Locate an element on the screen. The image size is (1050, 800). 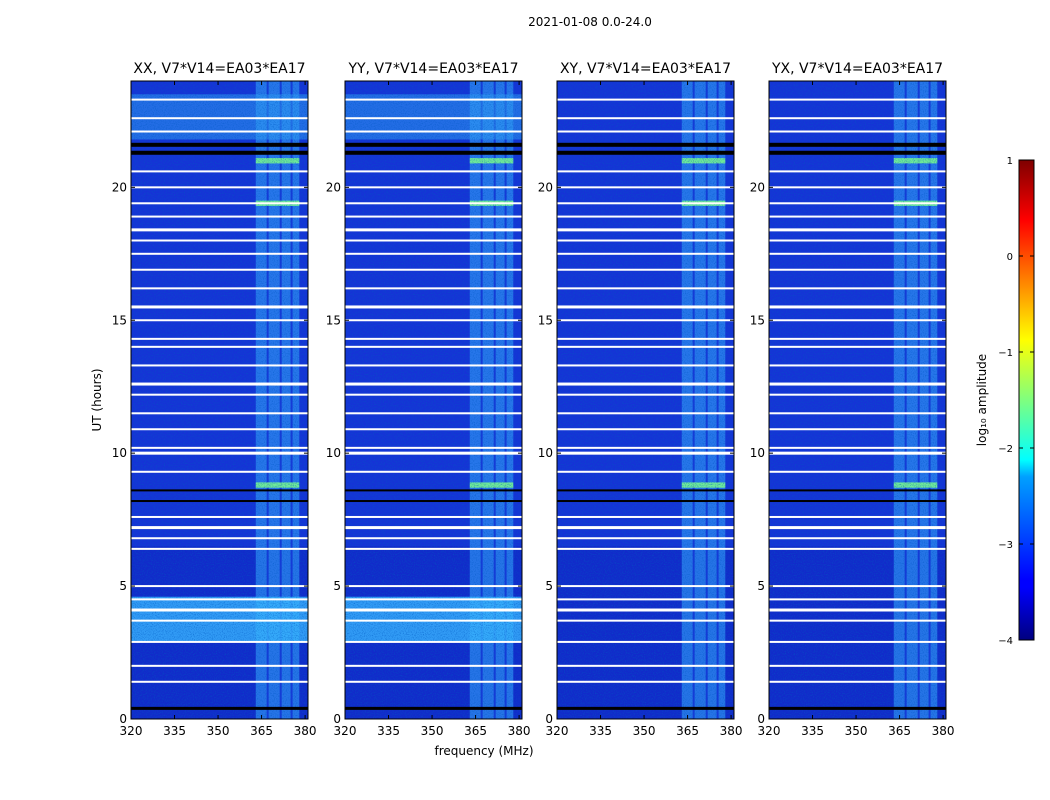
x-tick-label: 320 is located at coordinates (557, 731).